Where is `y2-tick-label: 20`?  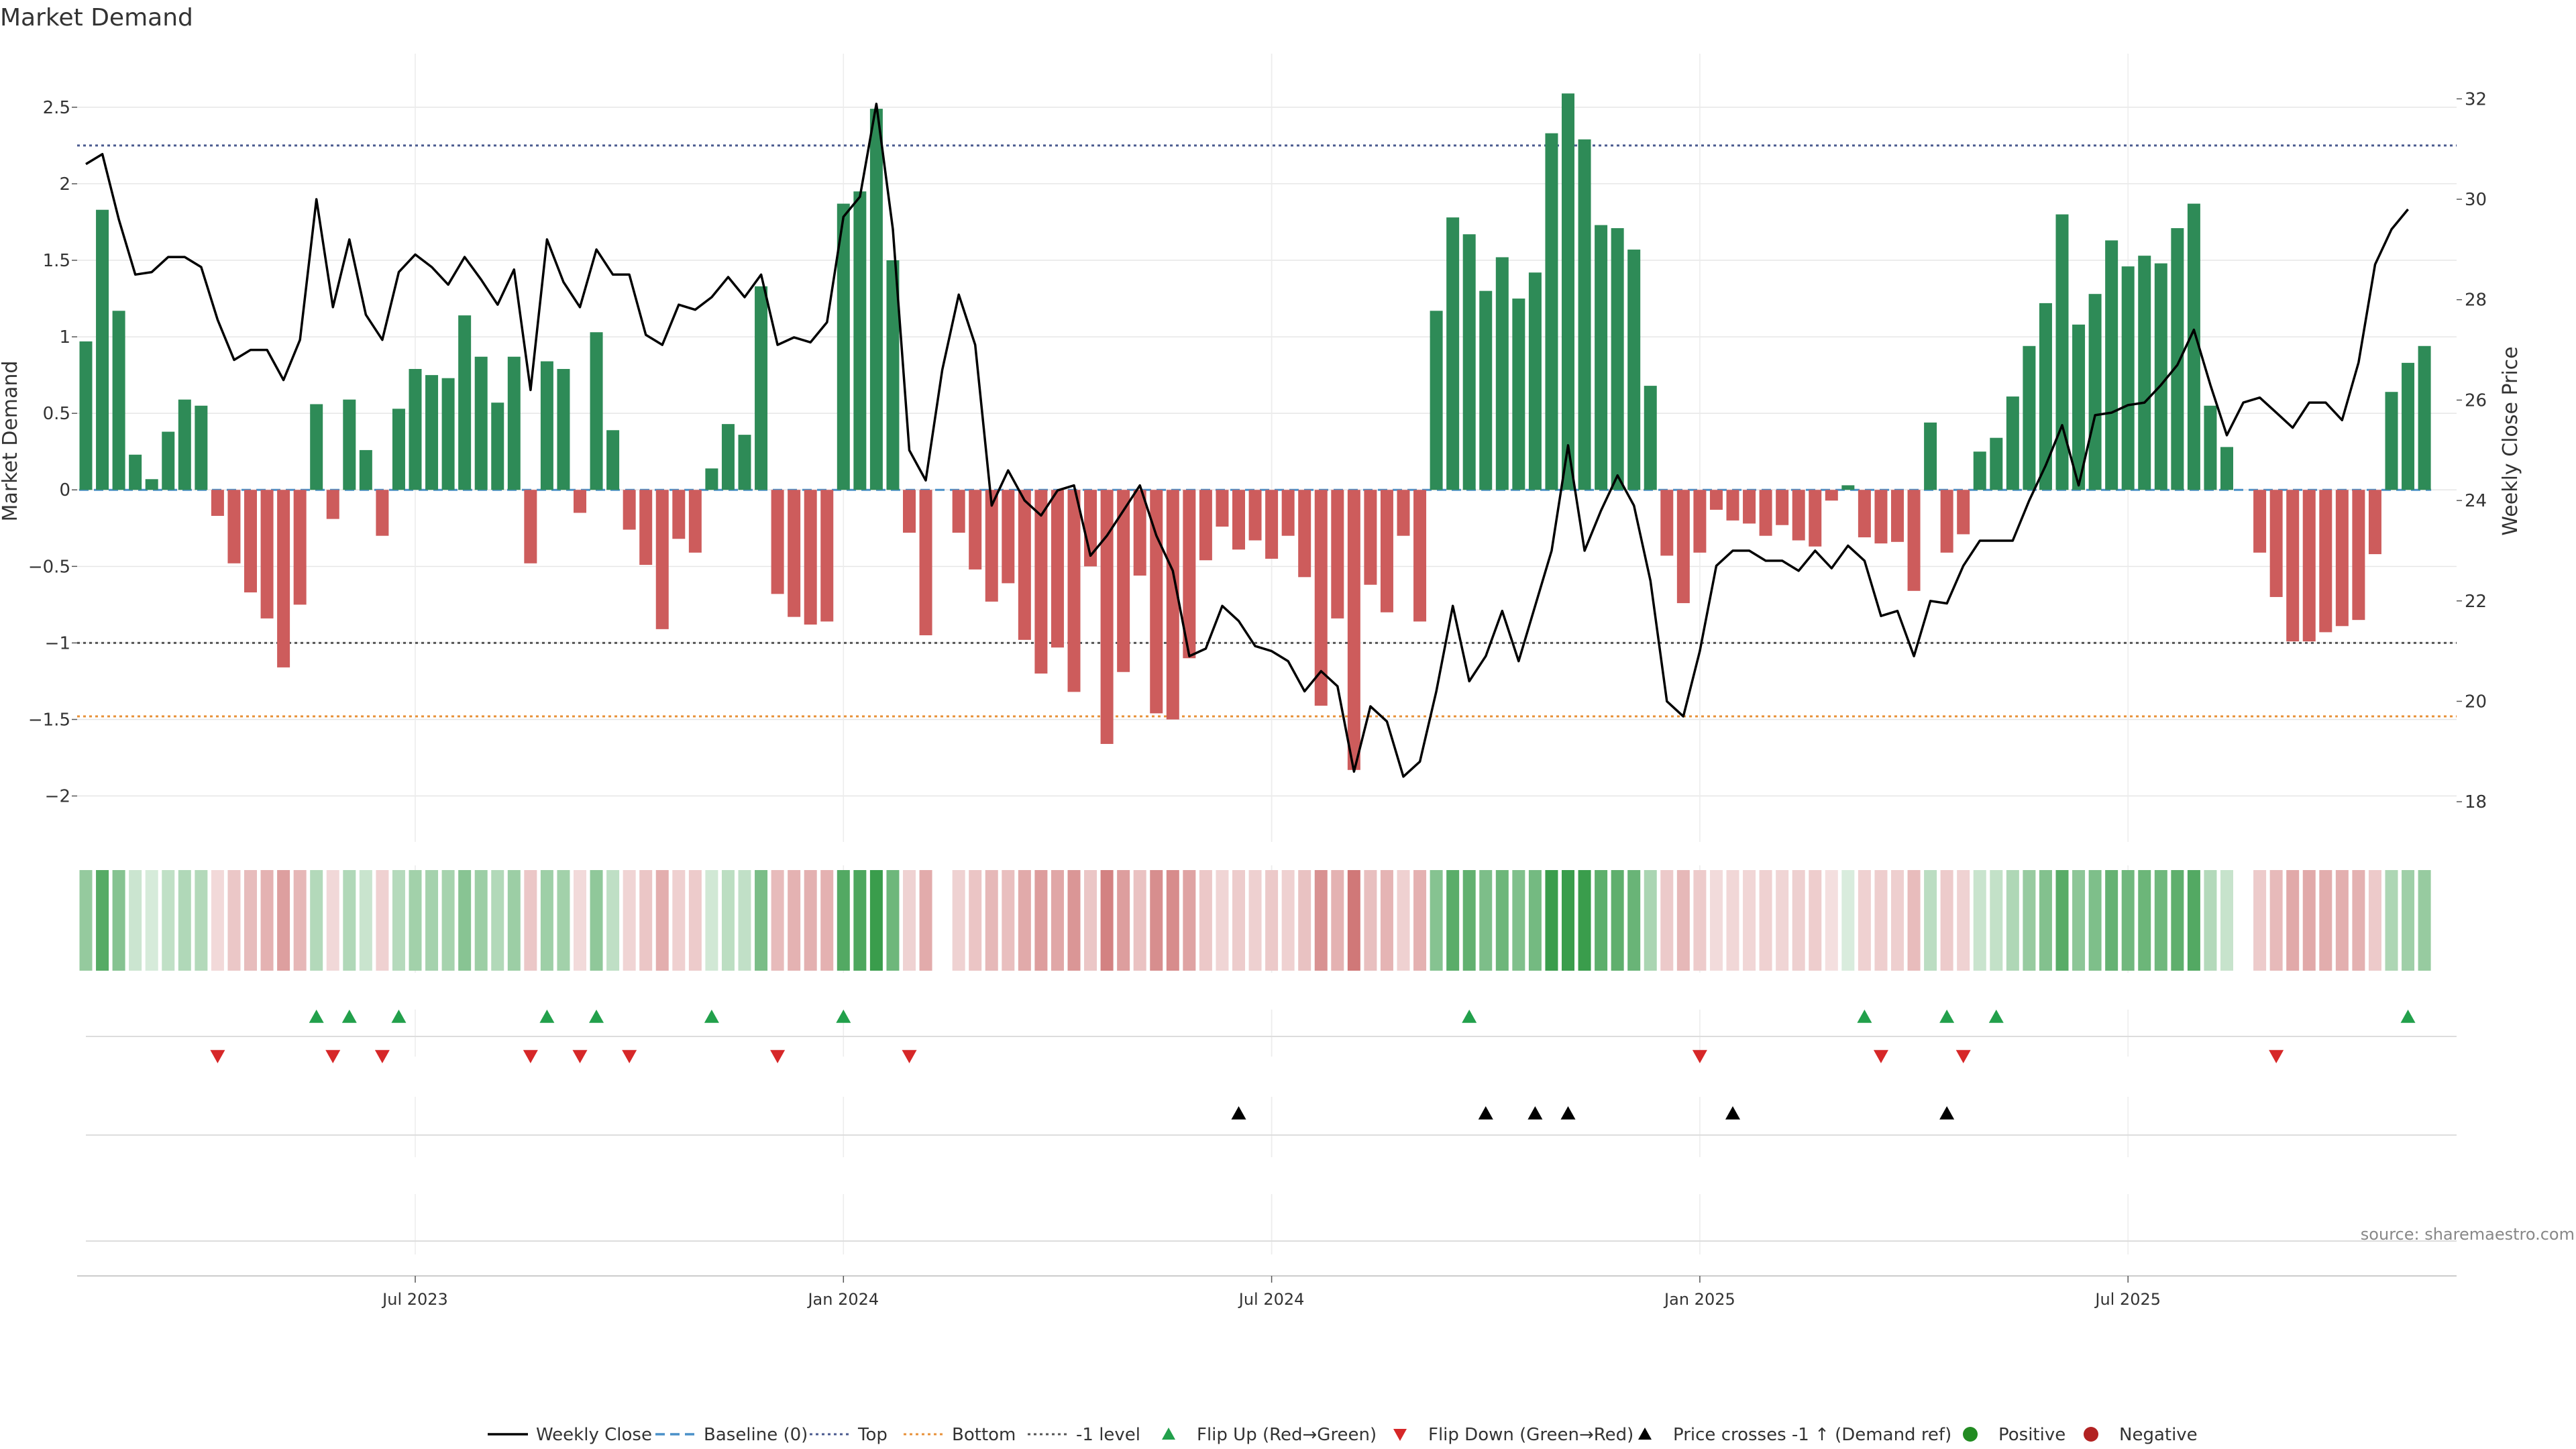
y2-tick-label: 20 is located at coordinates (2476, 702).